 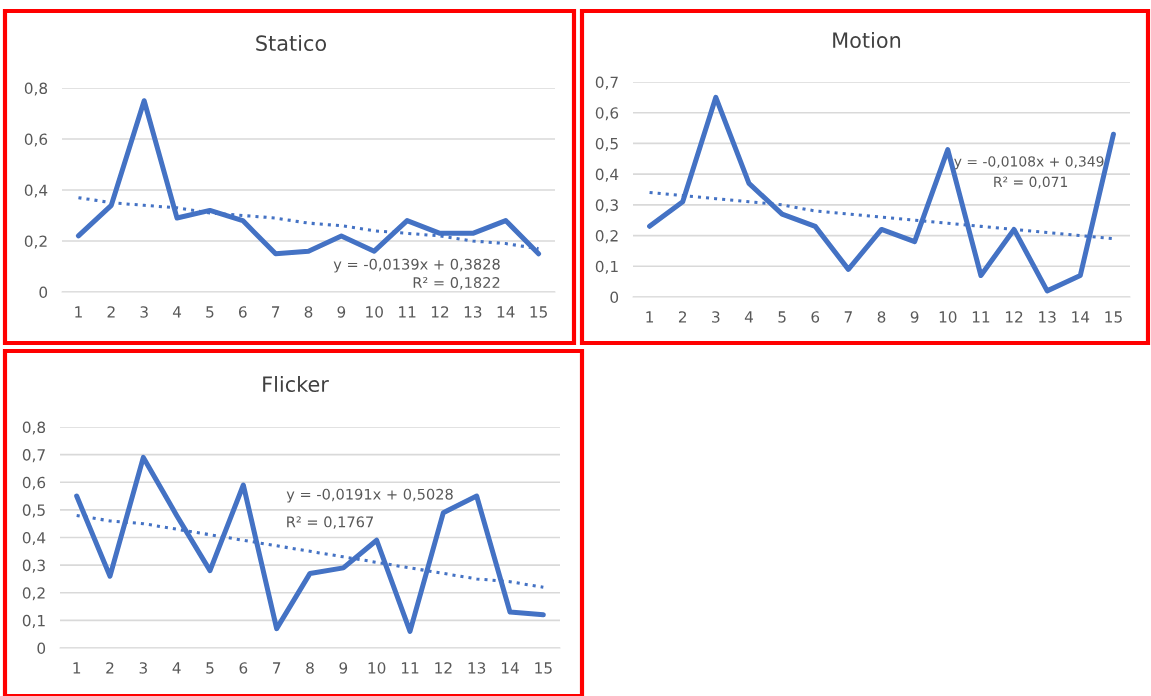 I want to click on annotation: R² = 0,1767, so click(x=330, y=522).